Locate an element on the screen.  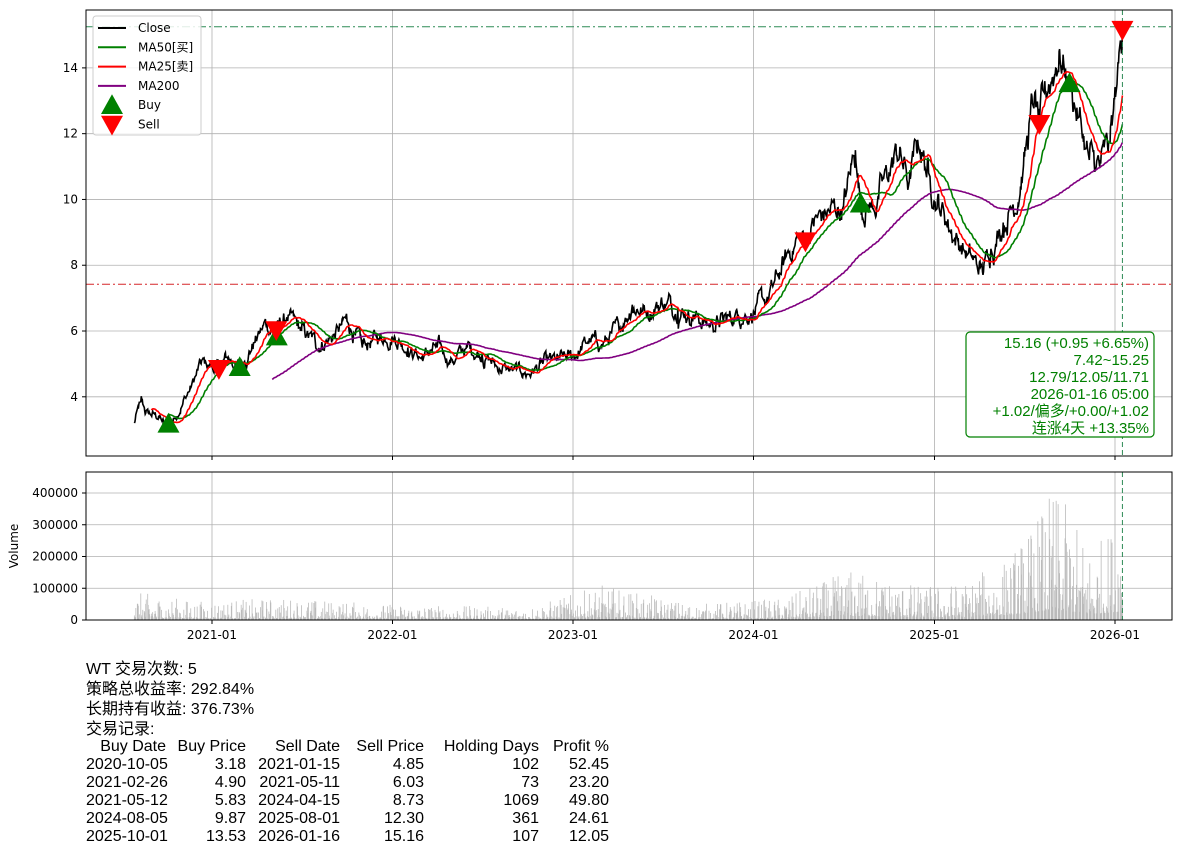
cell-sell-date: 2024-04-15 is located at coordinates (299, 800).